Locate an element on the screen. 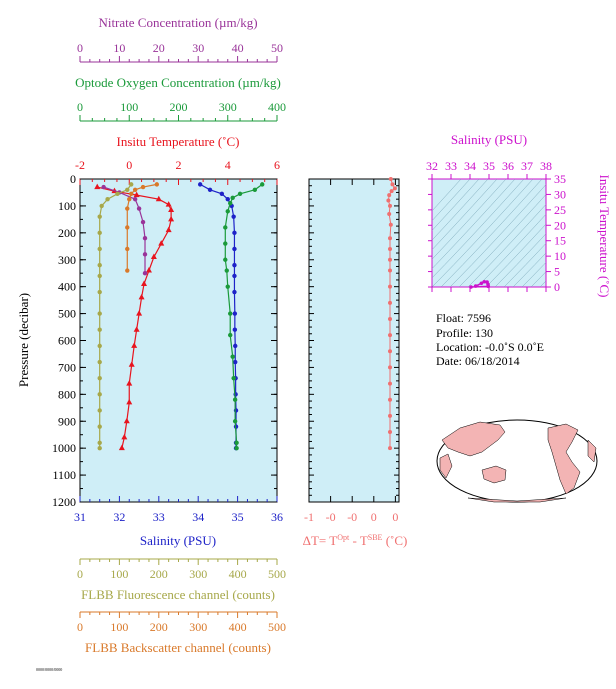  backscatter-axis: 0 100 200 300 400 500 is located at coordinates (181, 622).